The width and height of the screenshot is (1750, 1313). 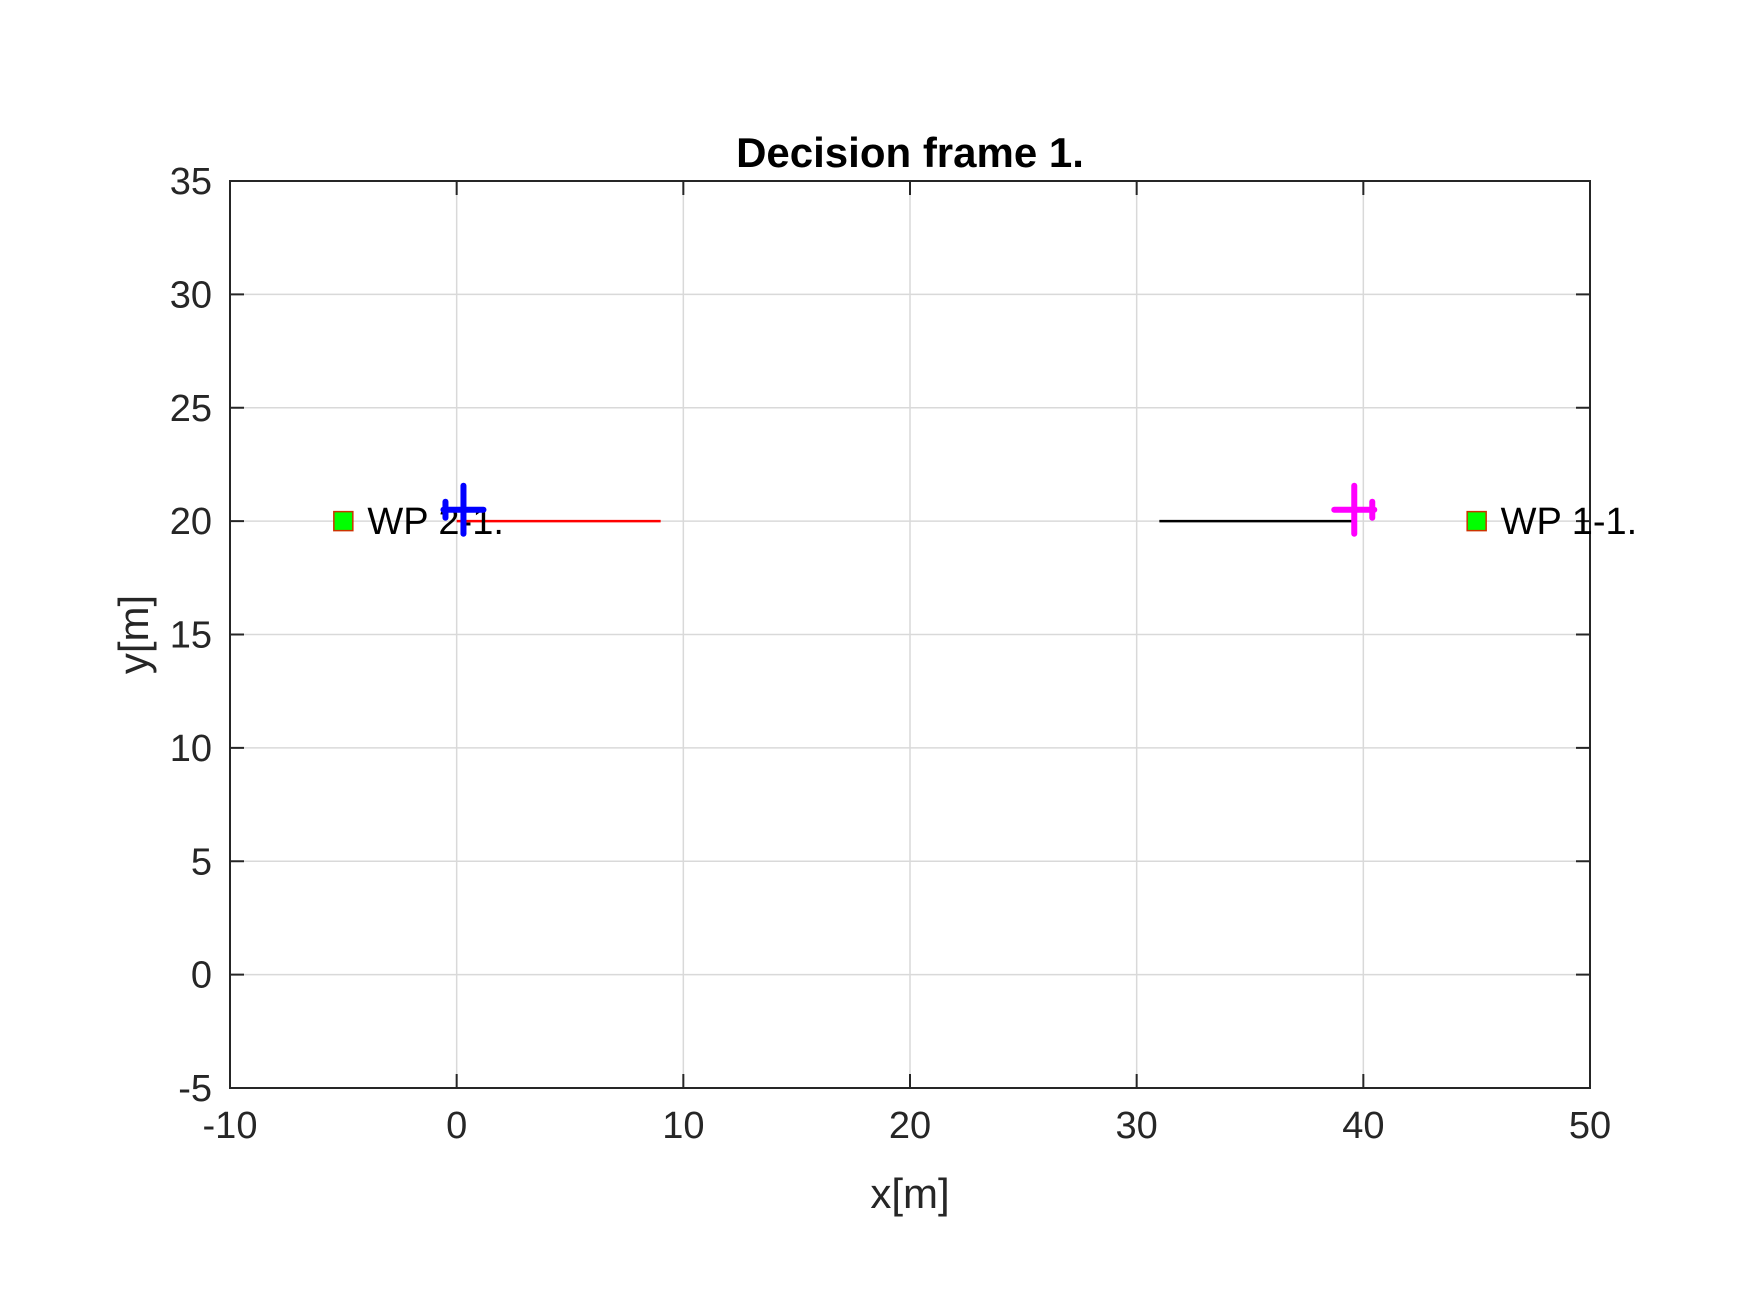 I want to click on y-tick-label: 30, so click(x=191, y=295).